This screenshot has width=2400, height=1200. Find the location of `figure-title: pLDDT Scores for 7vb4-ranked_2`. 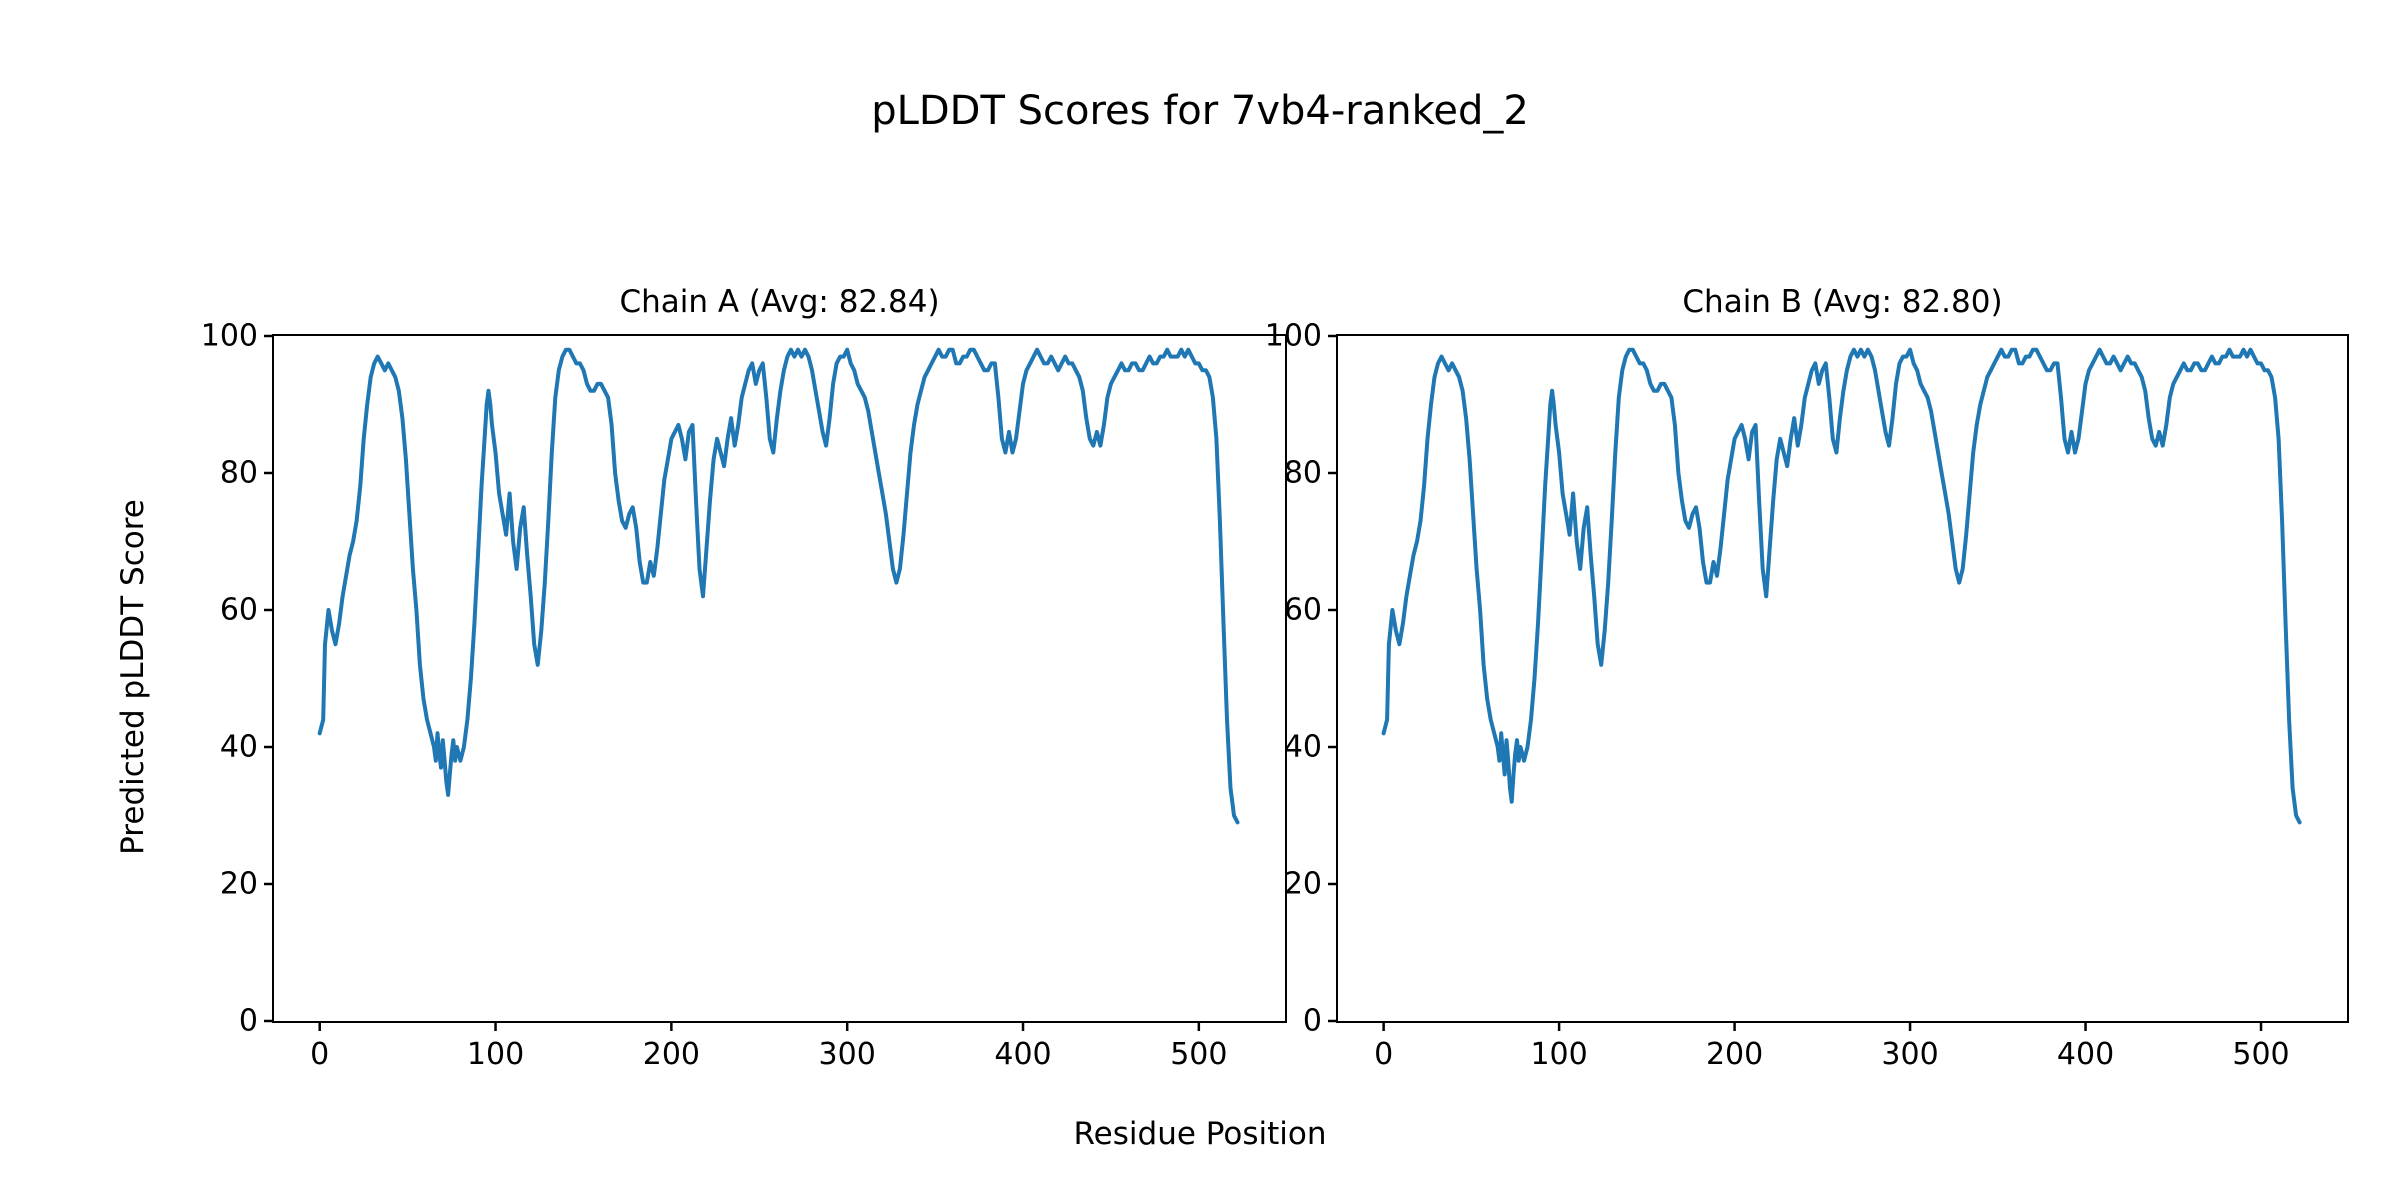

figure-title: pLDDT Scores for 7vb4-ranked_2 is located at coordinates (1200, 111).